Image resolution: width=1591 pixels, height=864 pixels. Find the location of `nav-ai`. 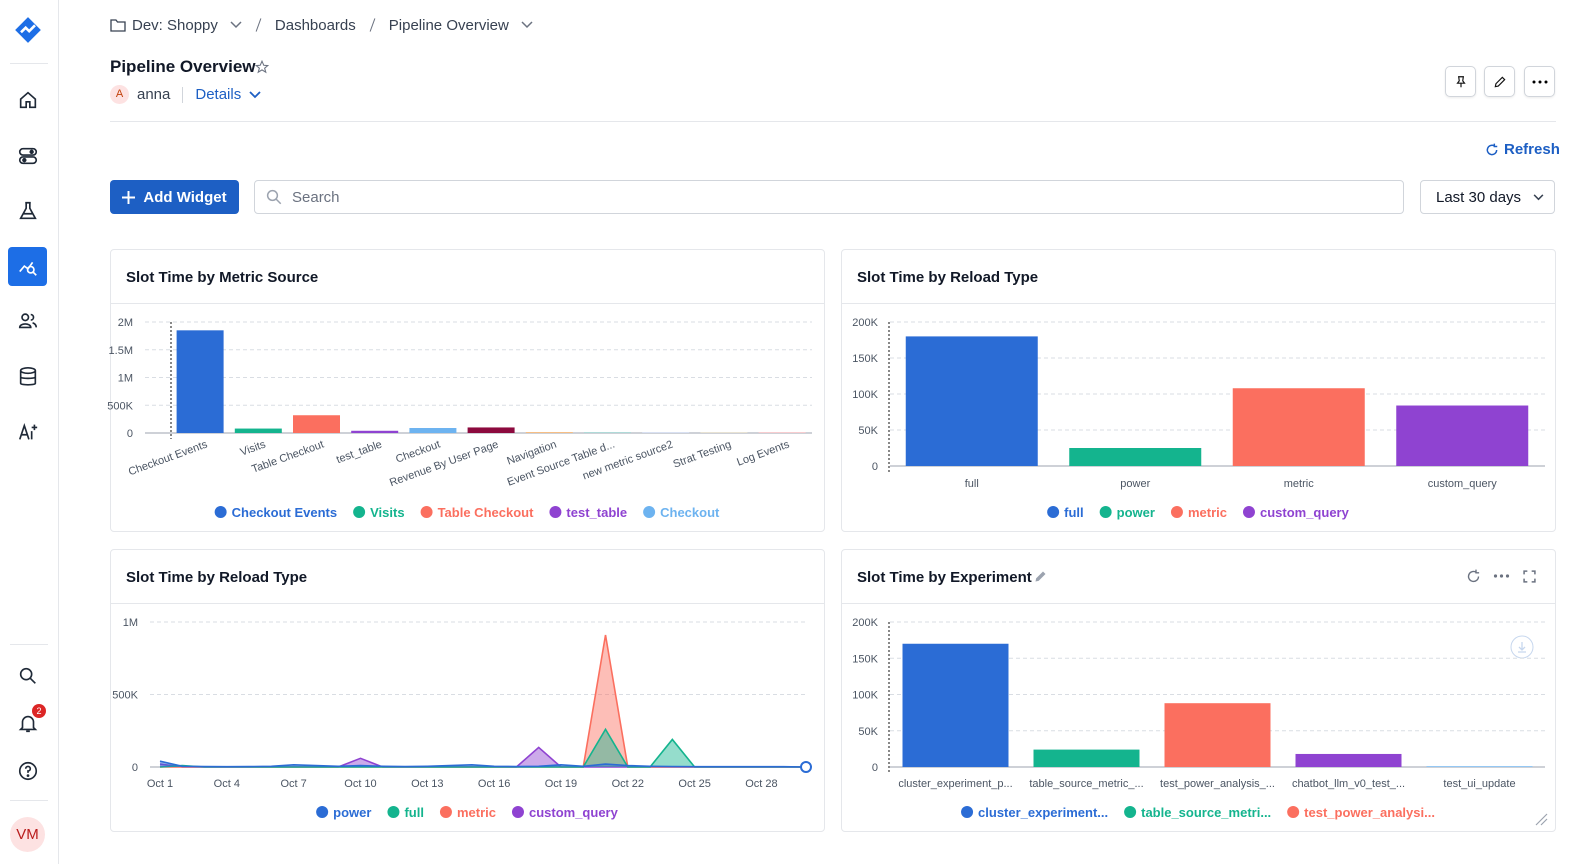

nav-ai is located at coordinates (28, 432).